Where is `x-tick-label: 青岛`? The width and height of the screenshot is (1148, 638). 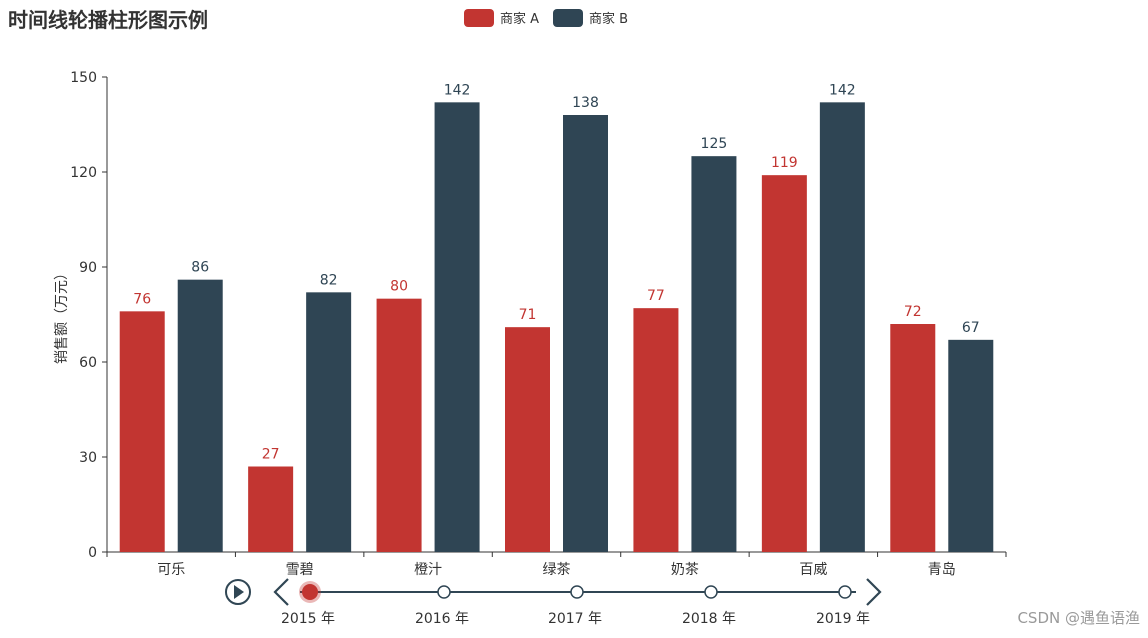 x-tick-label: 青岛 is located at coordinates (942, 570).